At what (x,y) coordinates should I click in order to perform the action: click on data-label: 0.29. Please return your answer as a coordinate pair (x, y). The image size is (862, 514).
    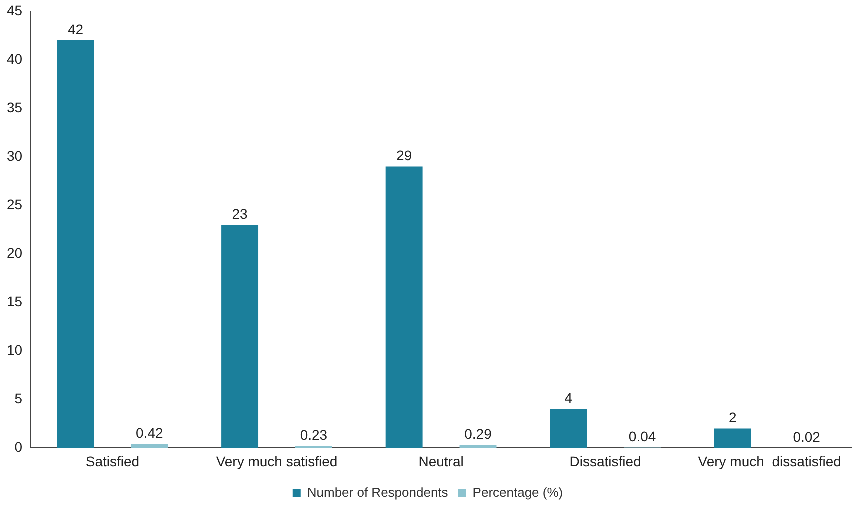
    Looking at the image, I should click on (478, 434).